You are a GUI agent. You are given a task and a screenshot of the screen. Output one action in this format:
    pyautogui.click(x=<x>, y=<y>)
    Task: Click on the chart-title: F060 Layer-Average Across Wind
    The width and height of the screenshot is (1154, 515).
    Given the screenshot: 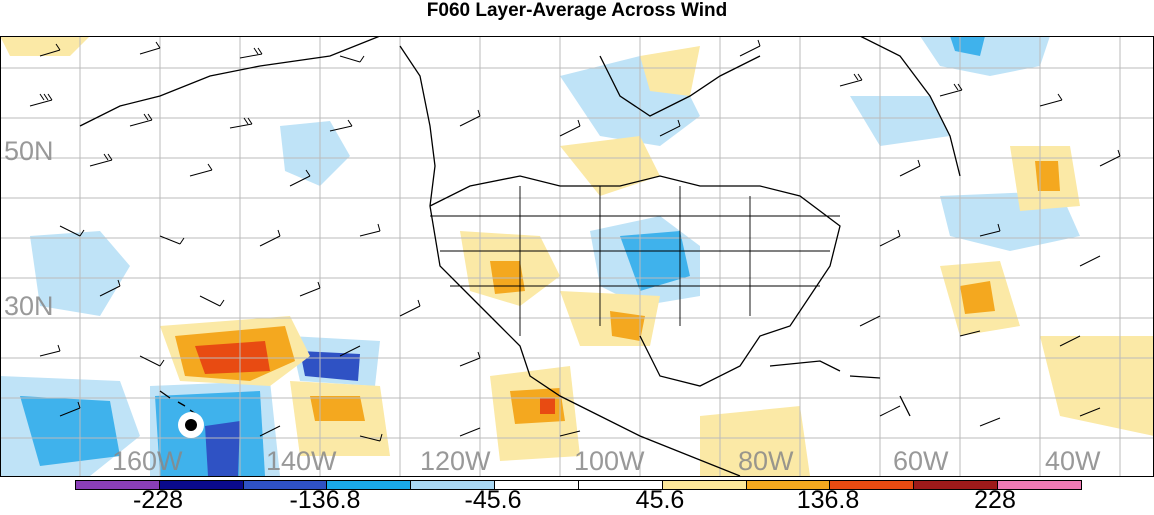 What is the action you would take?
    pyautogui.click(x=577, y=10)
    